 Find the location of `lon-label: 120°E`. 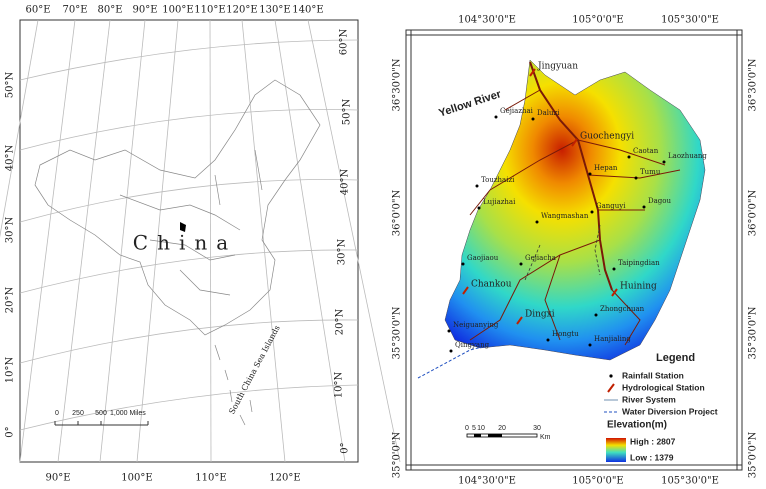

lon-label: 120°E is located at coordinates (284, 478).